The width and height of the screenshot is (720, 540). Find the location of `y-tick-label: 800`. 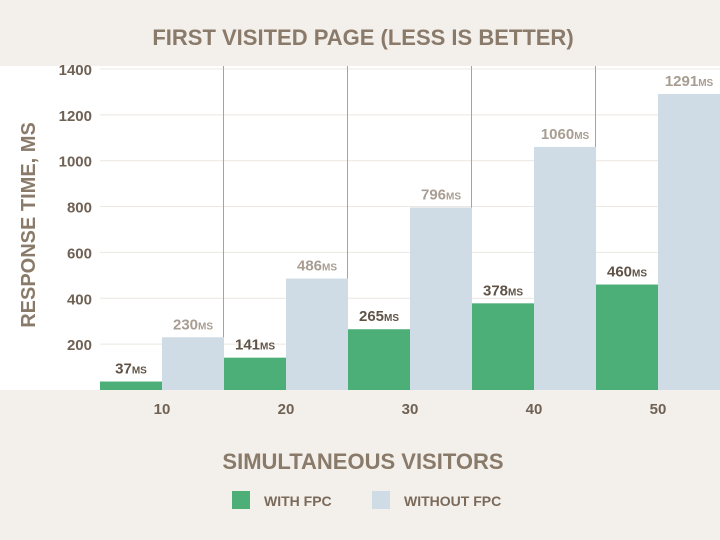

y-tick-label: 800 is located at coordinates (79, 208).